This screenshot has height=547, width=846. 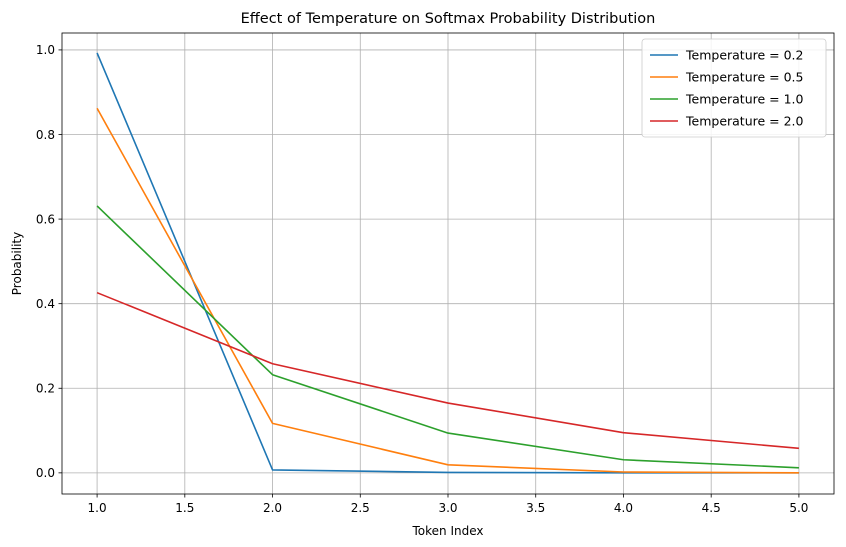 What do you see at coordinates (17, 263) in the screenshot?
I see `y-axis-label: Probability` at bounding box center [17, 263].